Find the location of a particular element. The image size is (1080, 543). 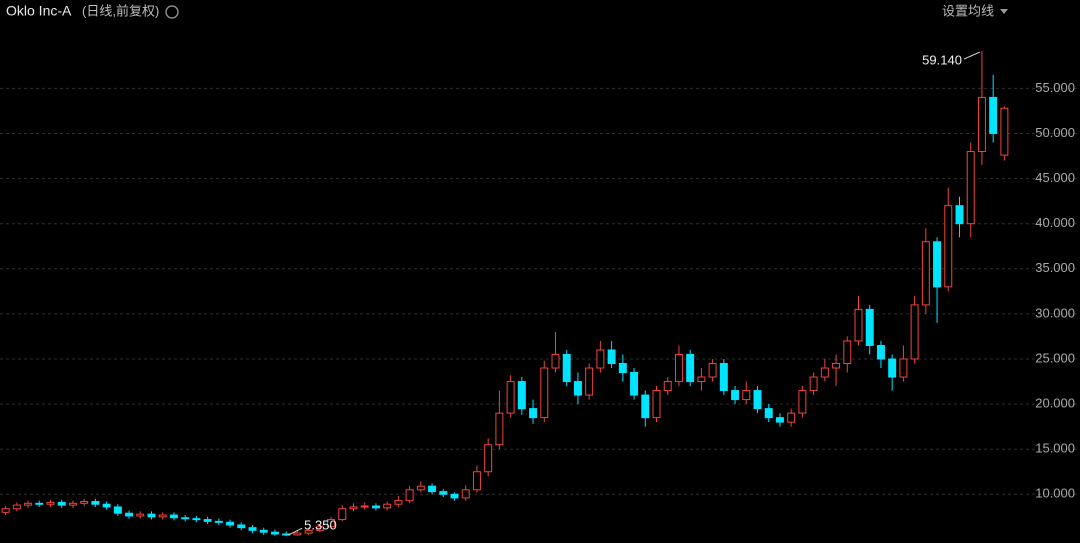

annotation-label: 59.140 is located at coordinates (942, 59).